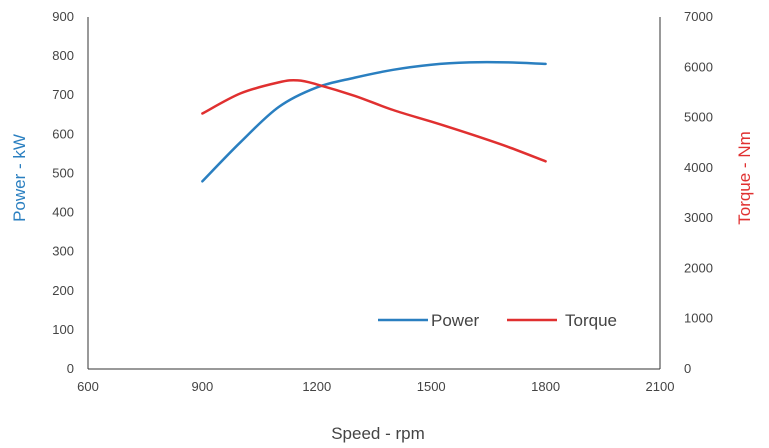 This screenshot has height=448, width=769. What do you see at coordinates (63, 251) in the screenshot?
I see `left-y-tick-label: 300` at bounding box center [63, 251].